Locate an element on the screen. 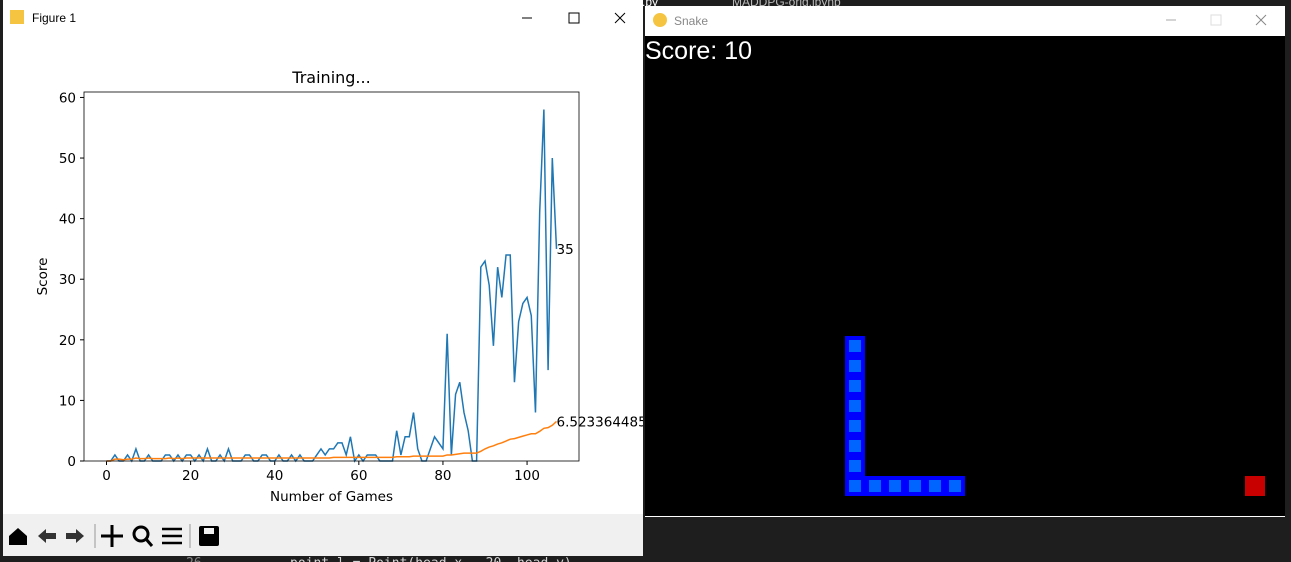 Image resolution: width=1291 pixels, height=562 pixels. score: Score: 10 is located at coordinates (698, 51).